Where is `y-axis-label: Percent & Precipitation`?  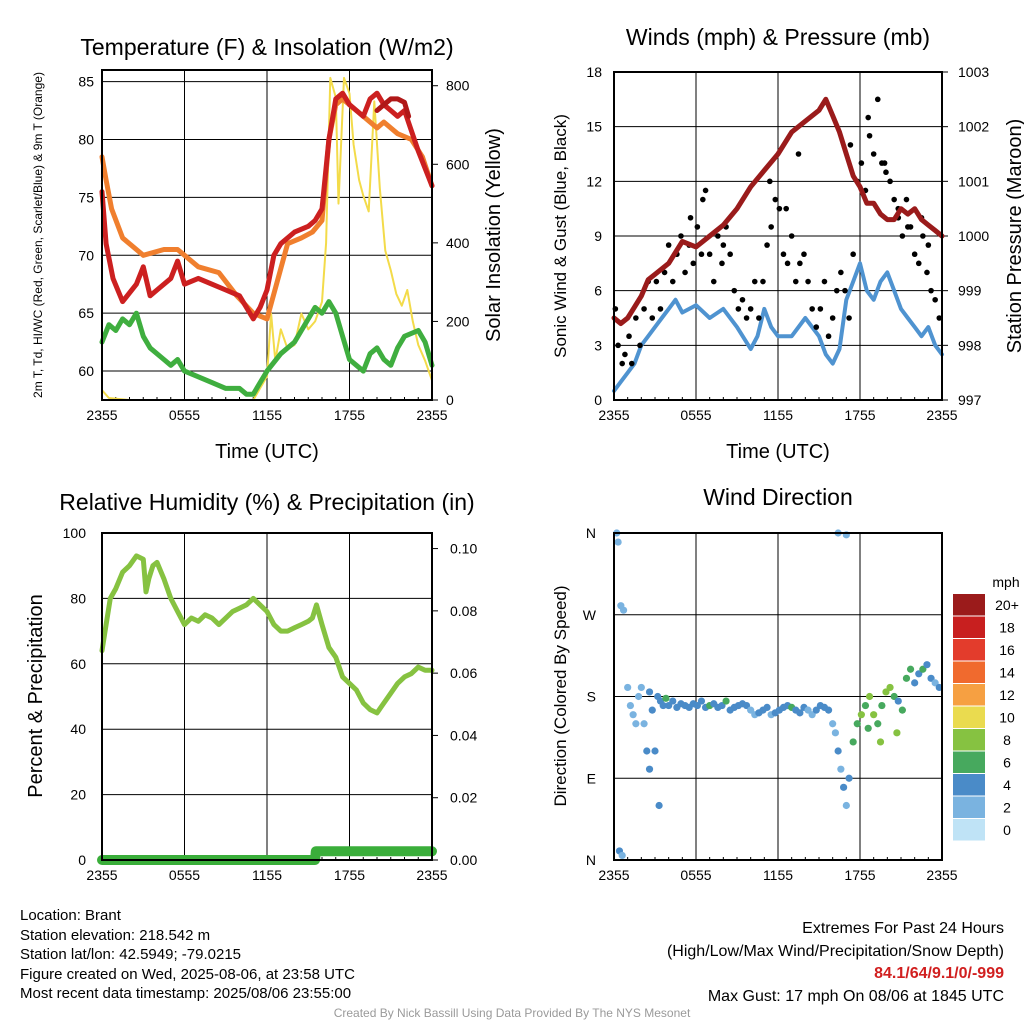
y-axis-label: Percent & Precipitation is located at coordinates (36, 695).